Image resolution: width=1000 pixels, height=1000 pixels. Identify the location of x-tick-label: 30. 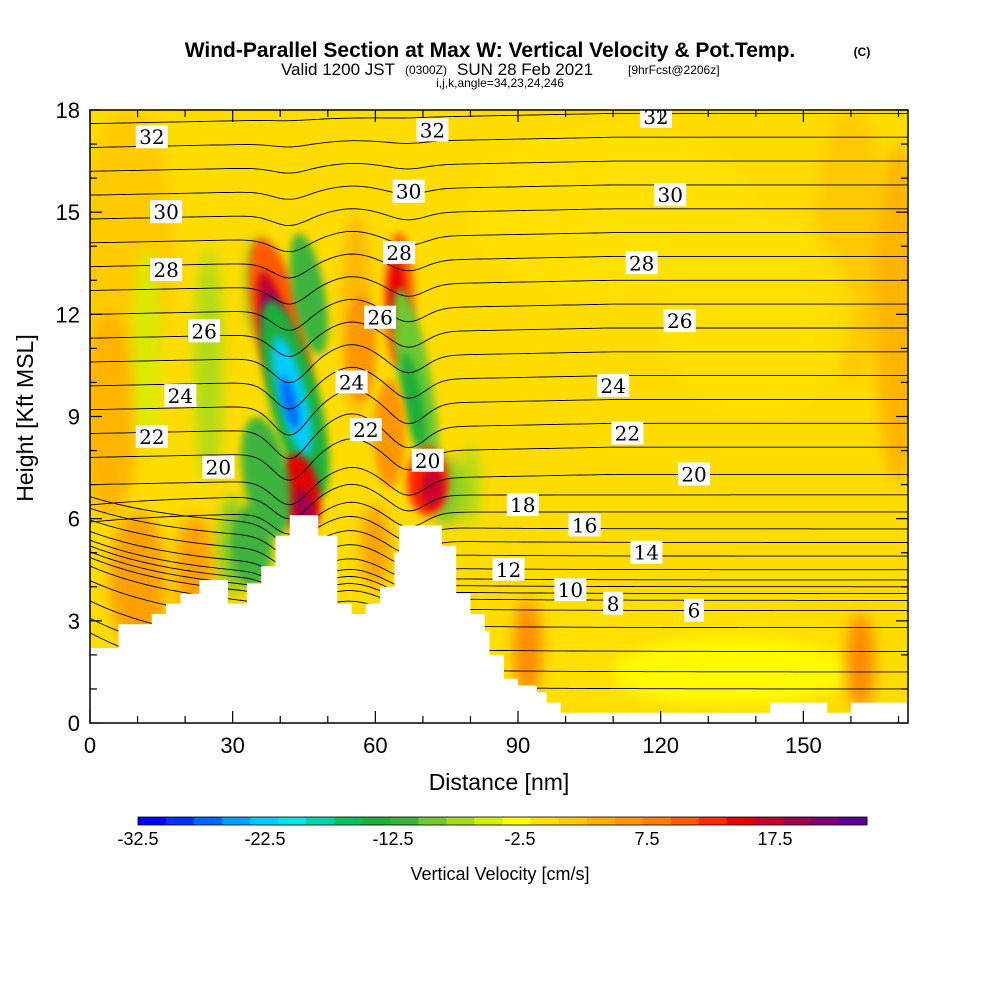
(232, 745).